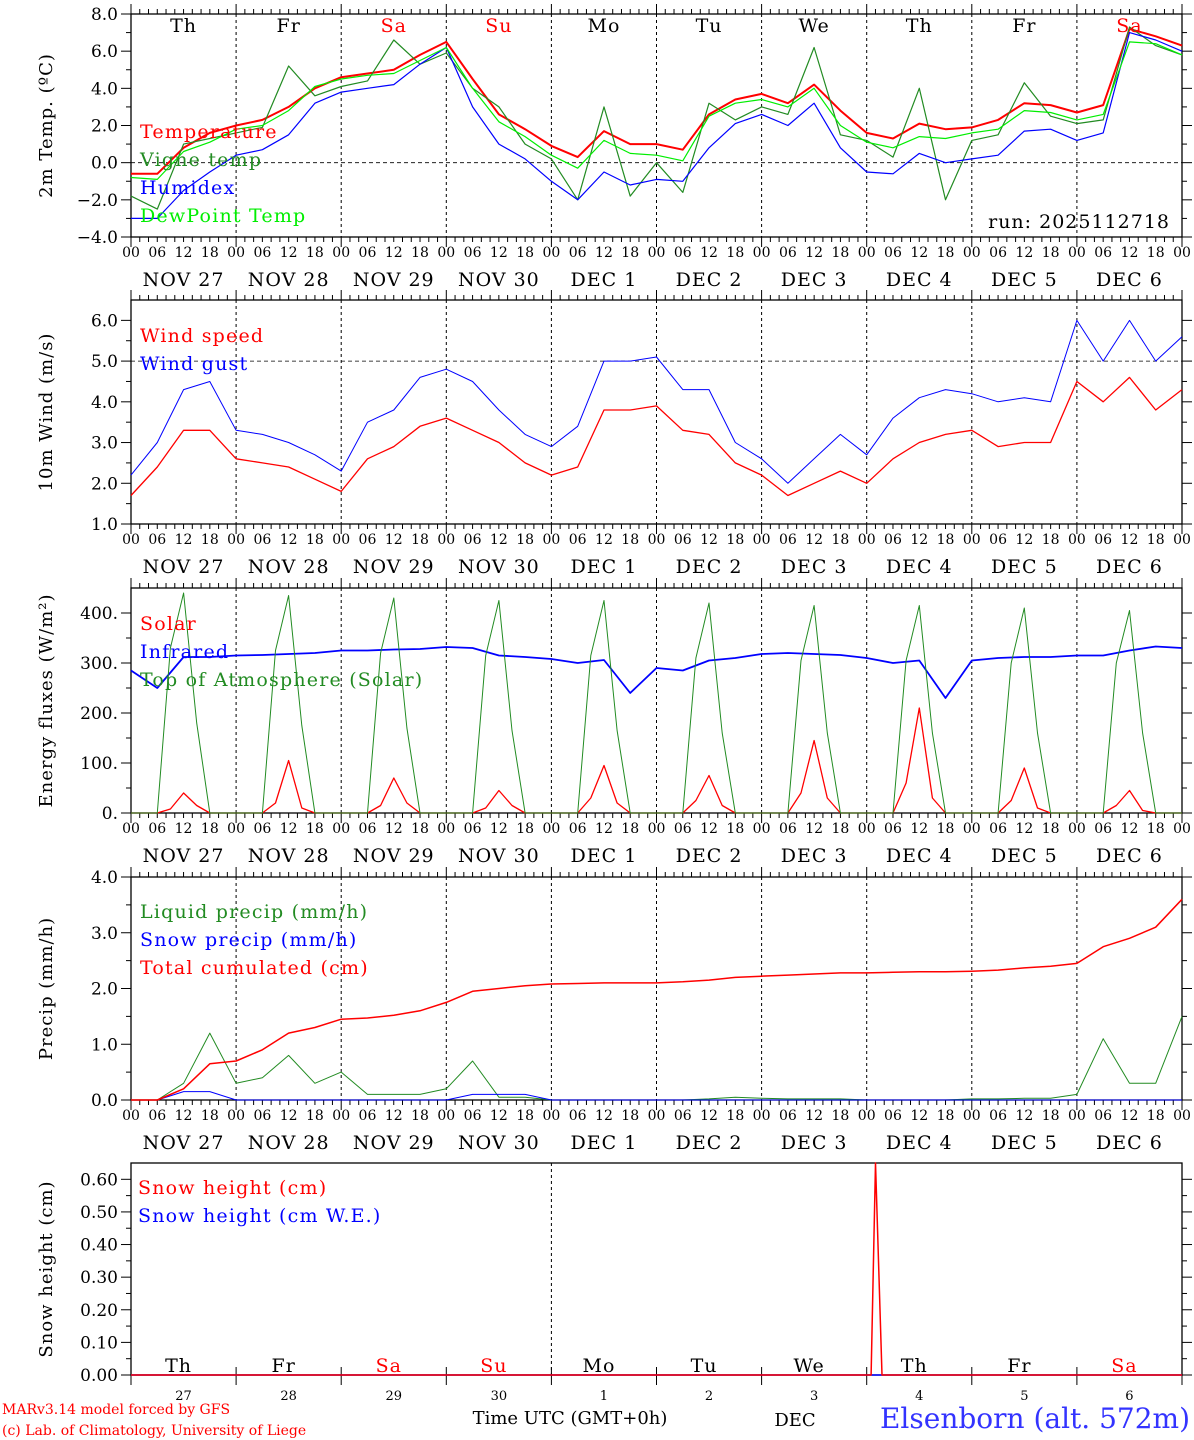  I want to click on x-day-number: 1, so click(604, 1396).